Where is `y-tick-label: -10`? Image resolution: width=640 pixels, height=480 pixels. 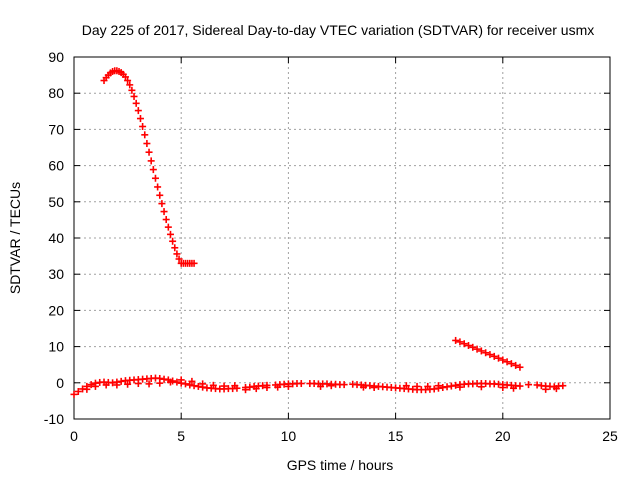
y-tick-label: -10 is located at coordinates (54, 419).